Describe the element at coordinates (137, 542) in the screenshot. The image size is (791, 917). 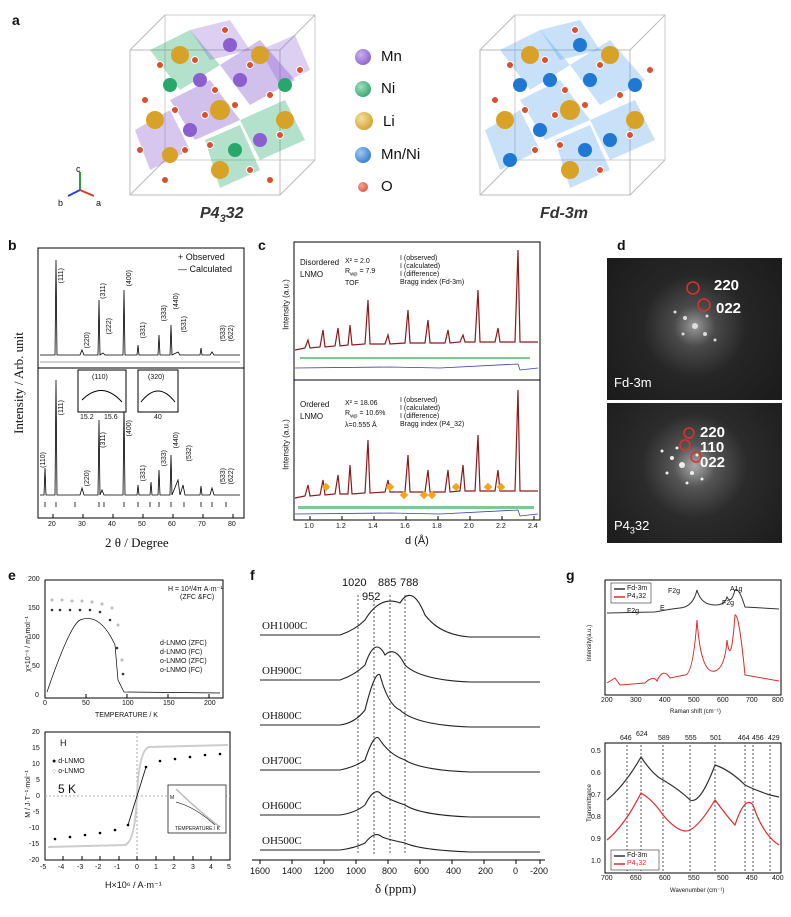
I see `xrd-xlabel: 2 θ / Degree` at that location.